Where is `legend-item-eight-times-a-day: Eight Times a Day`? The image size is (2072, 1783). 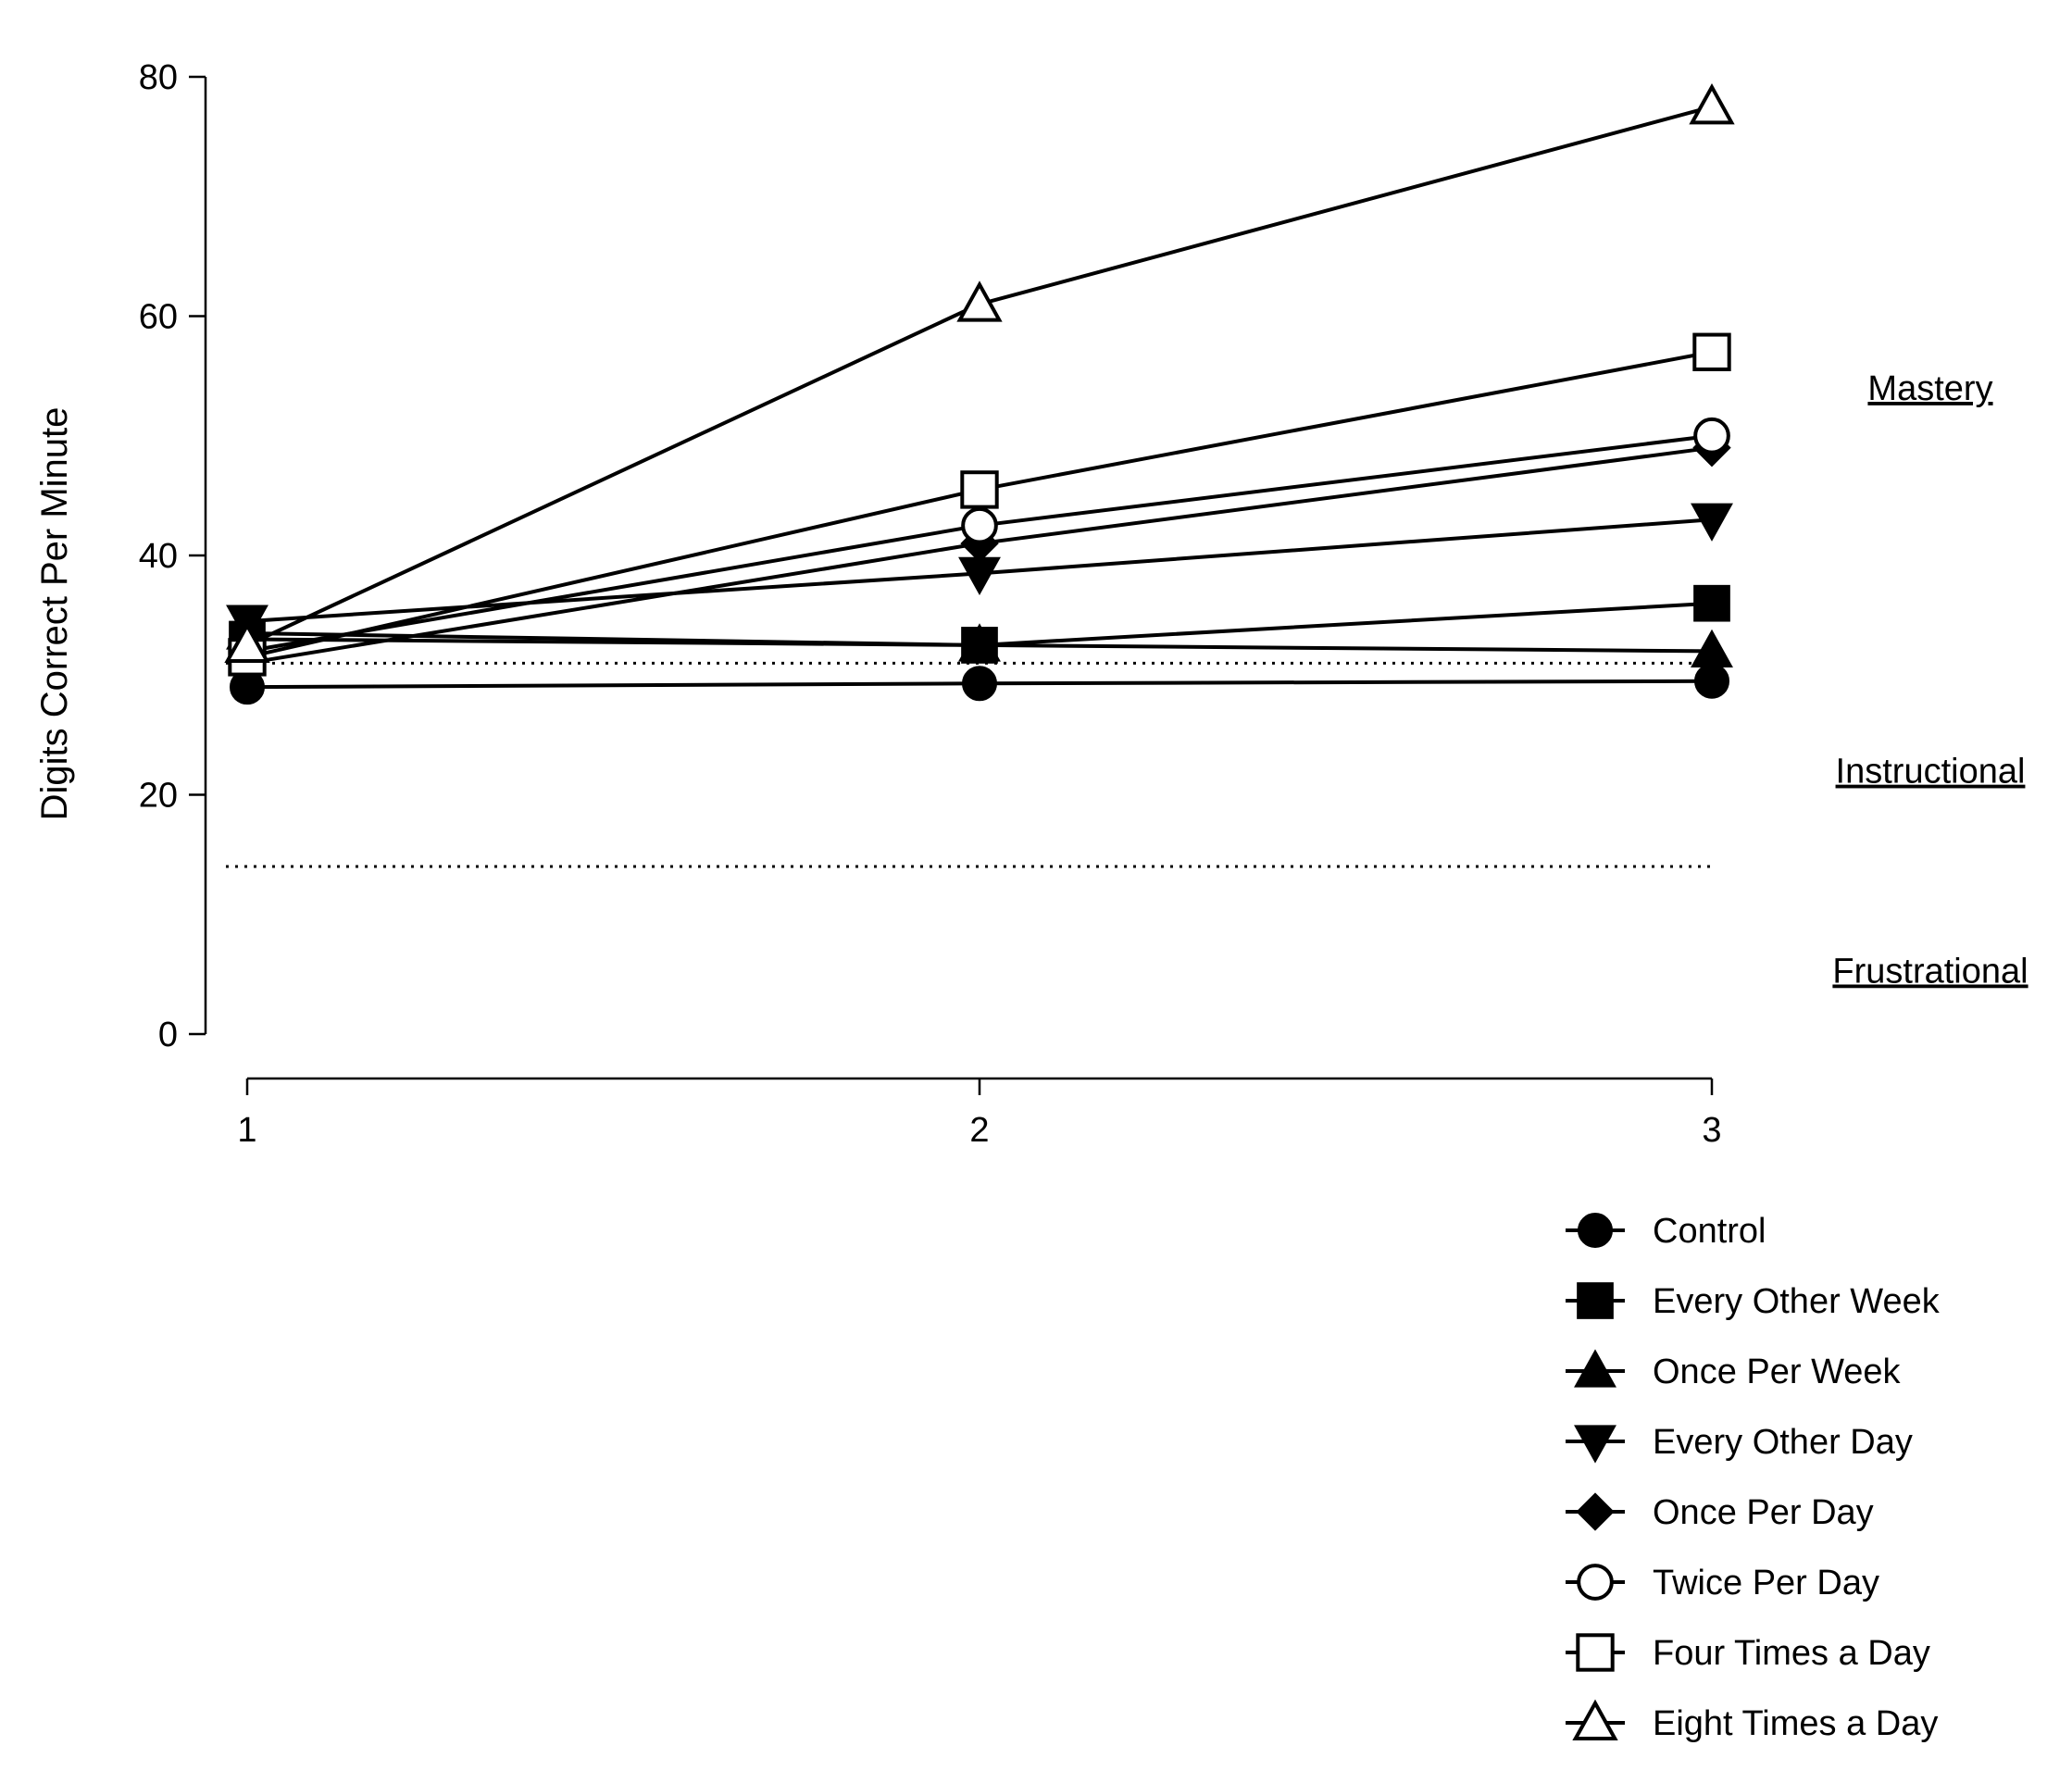 legend-item-eight-times-a-day: Eight Times a Day is located at coordinates (1752, 1721).